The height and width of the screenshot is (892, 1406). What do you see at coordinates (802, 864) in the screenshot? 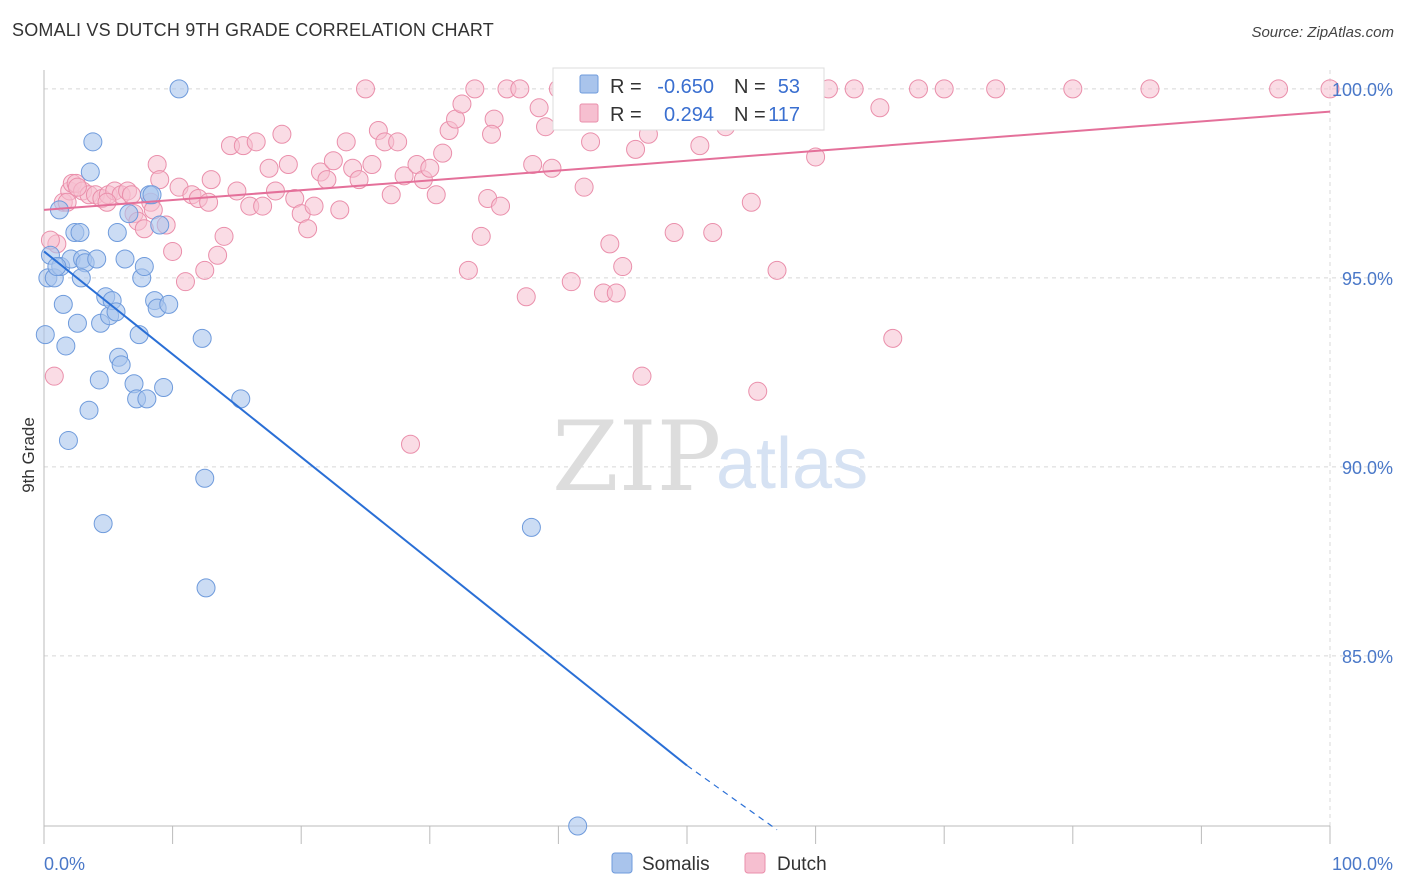
I see `bottom-legend-dutch: Dutch` at bounding box center [802, 864].